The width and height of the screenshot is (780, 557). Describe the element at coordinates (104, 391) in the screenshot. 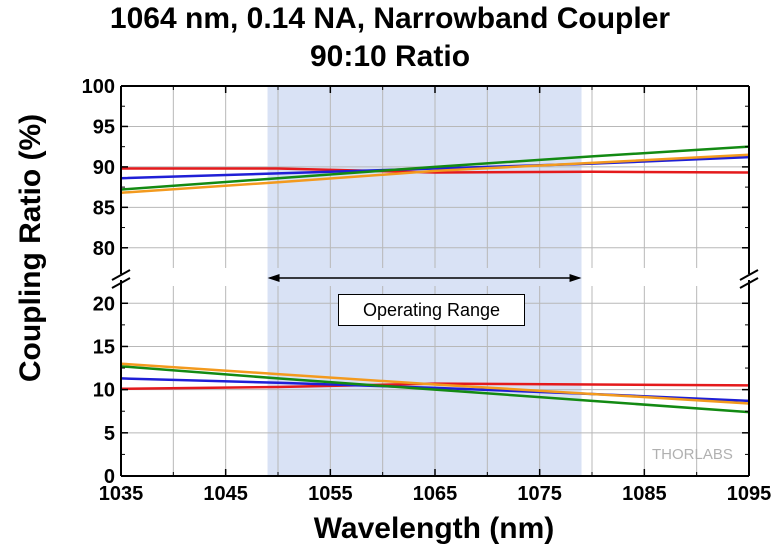

I see `y-tick-label: 10` at that location.